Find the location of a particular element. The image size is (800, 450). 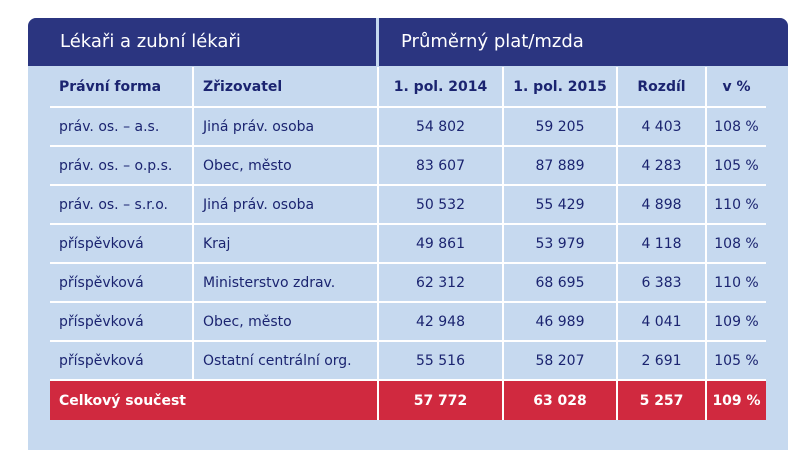

table-cell: Ostatní centrální org. is located at coordinates (285, 360).